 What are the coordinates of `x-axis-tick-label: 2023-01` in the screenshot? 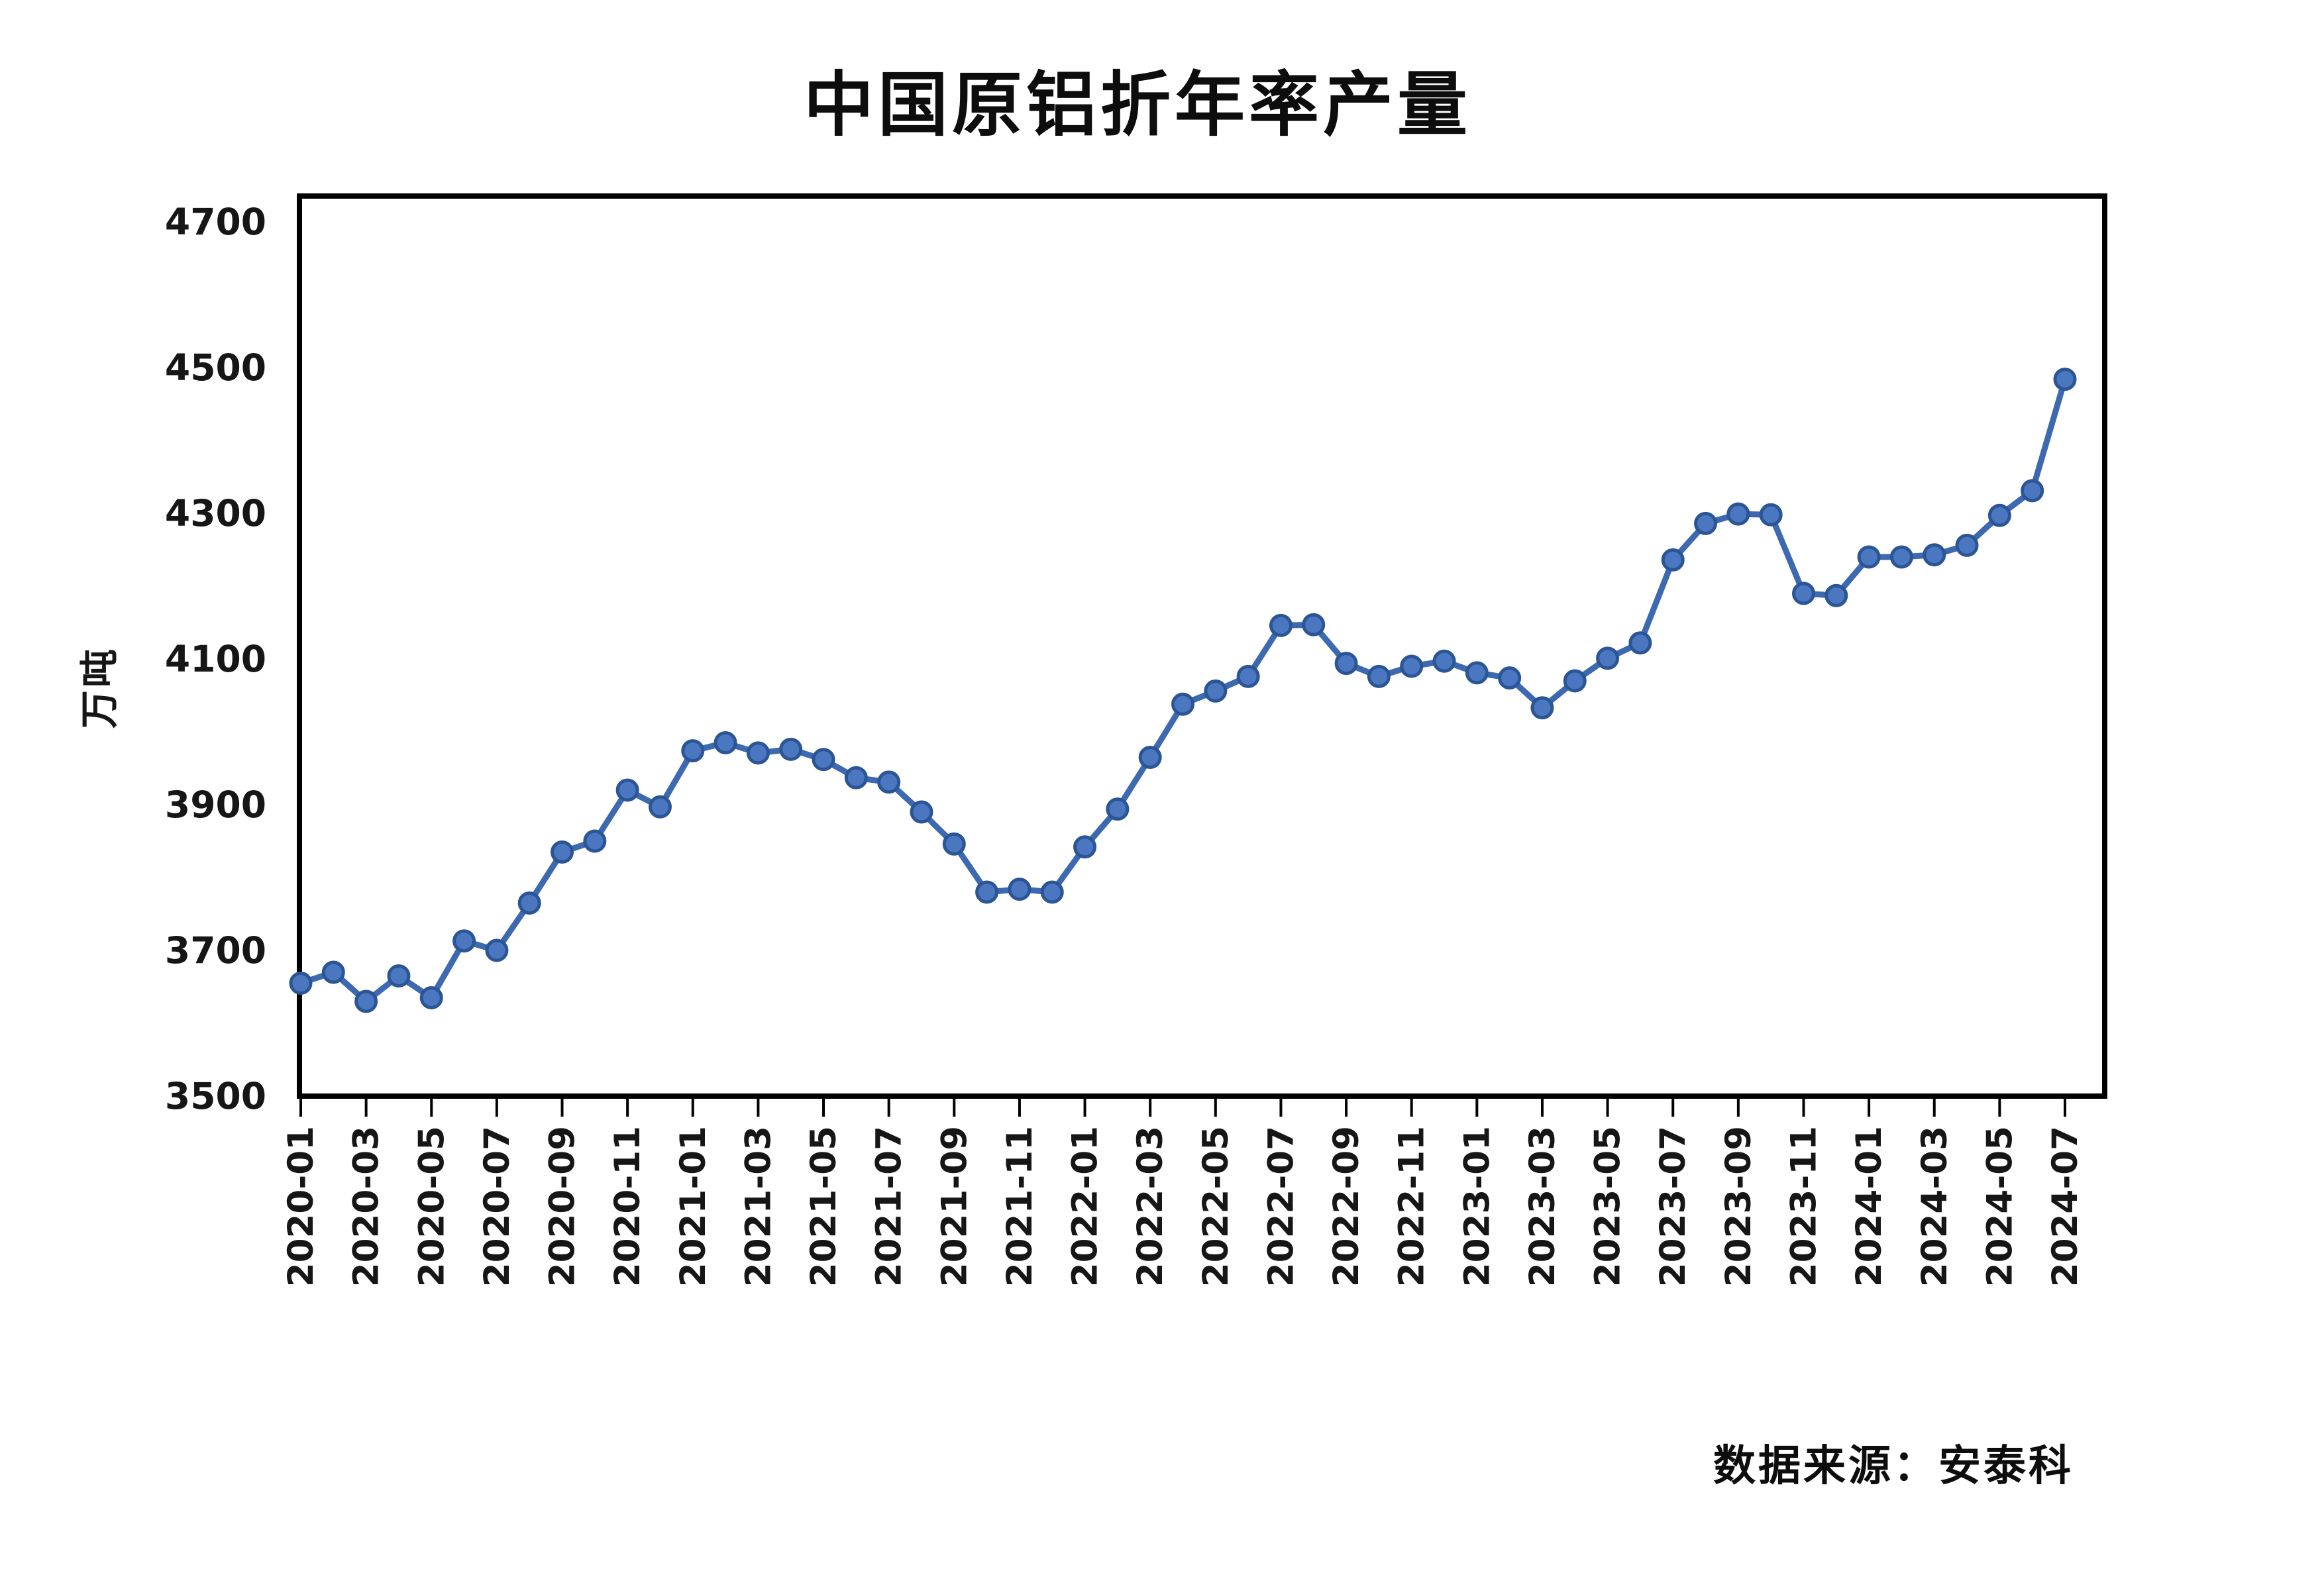 It's located at (1477, 1206).